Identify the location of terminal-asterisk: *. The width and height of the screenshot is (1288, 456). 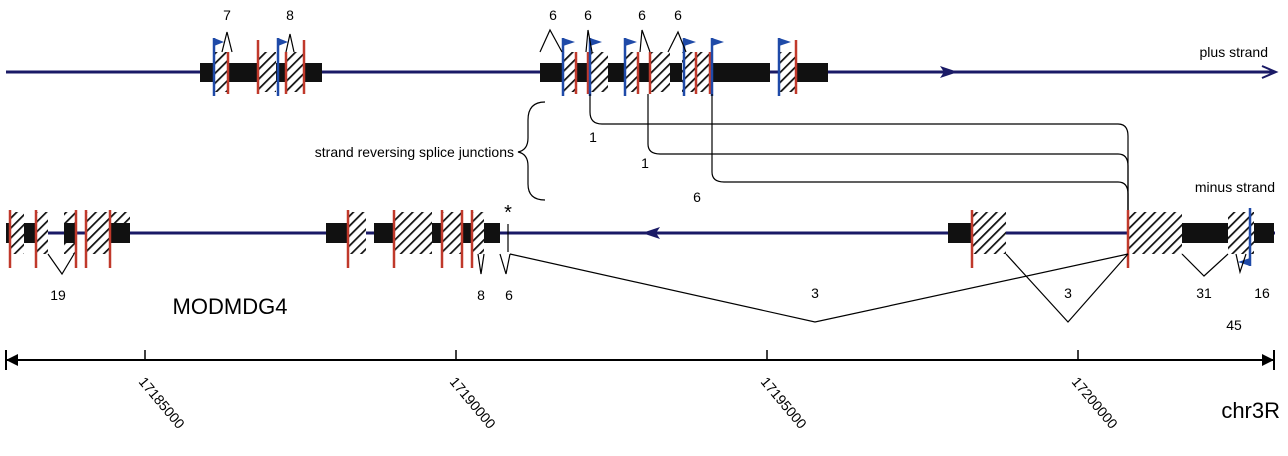
(508, 213).